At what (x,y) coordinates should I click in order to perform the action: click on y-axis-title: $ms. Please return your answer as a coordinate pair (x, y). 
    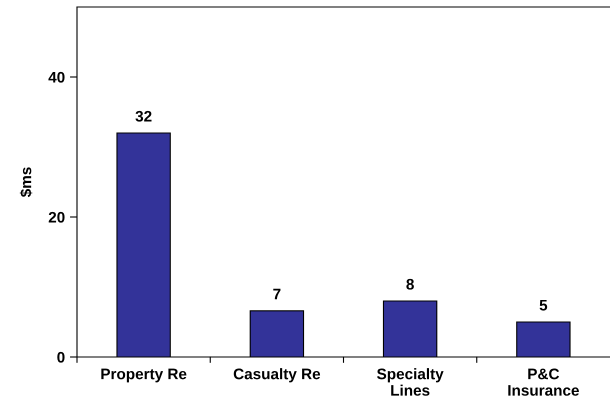
    Looking at the image, I should click on (26, 182).